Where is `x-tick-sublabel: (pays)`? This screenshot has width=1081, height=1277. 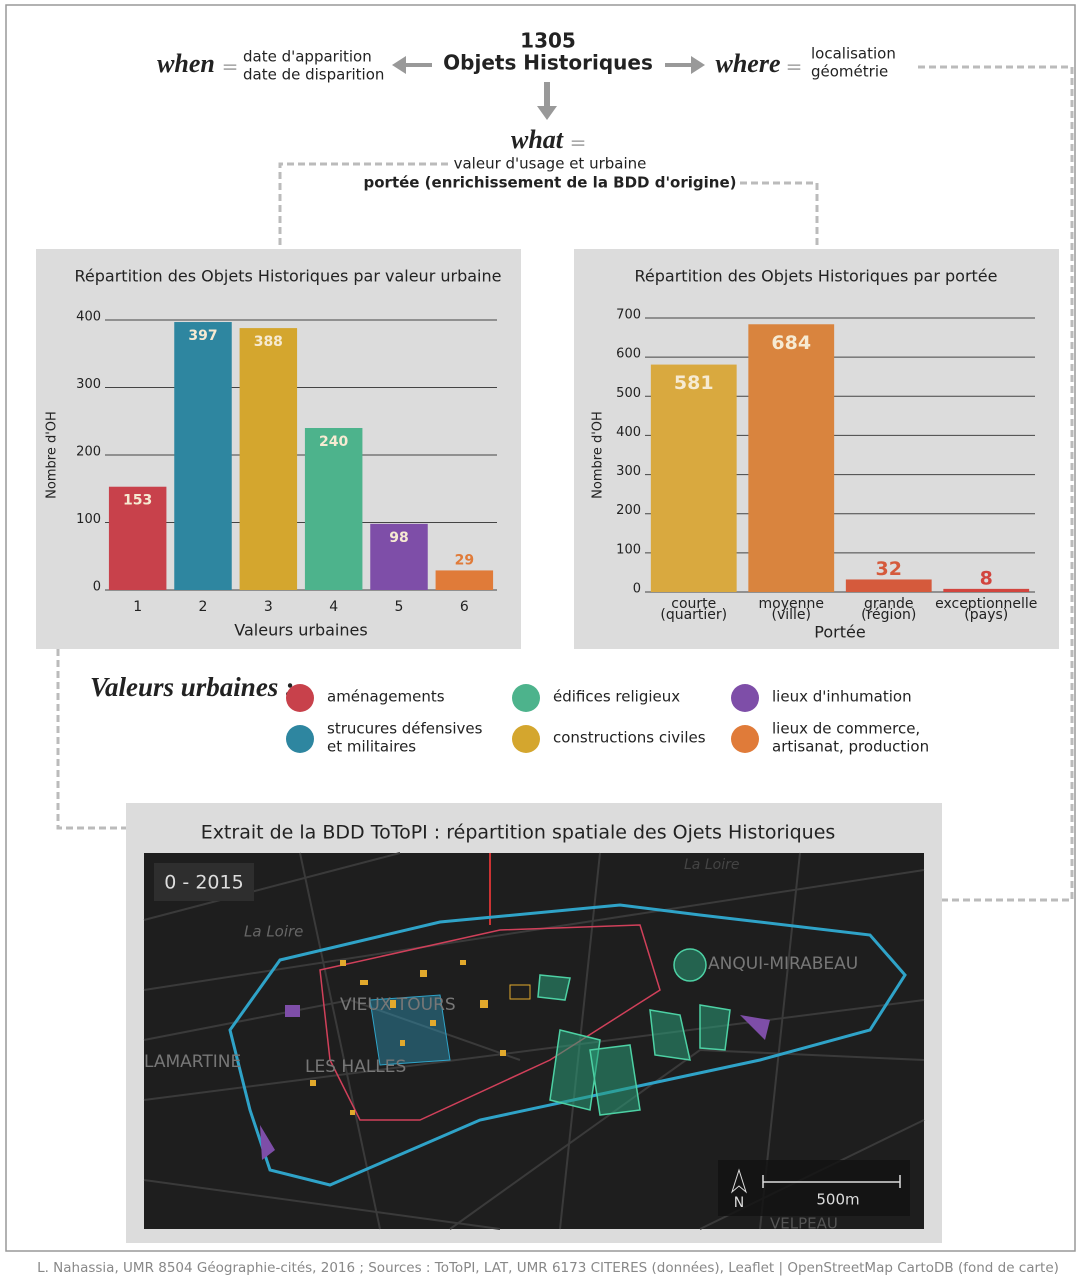
x-tick-sublabel: (pays) is located at coordinates (986, 615).